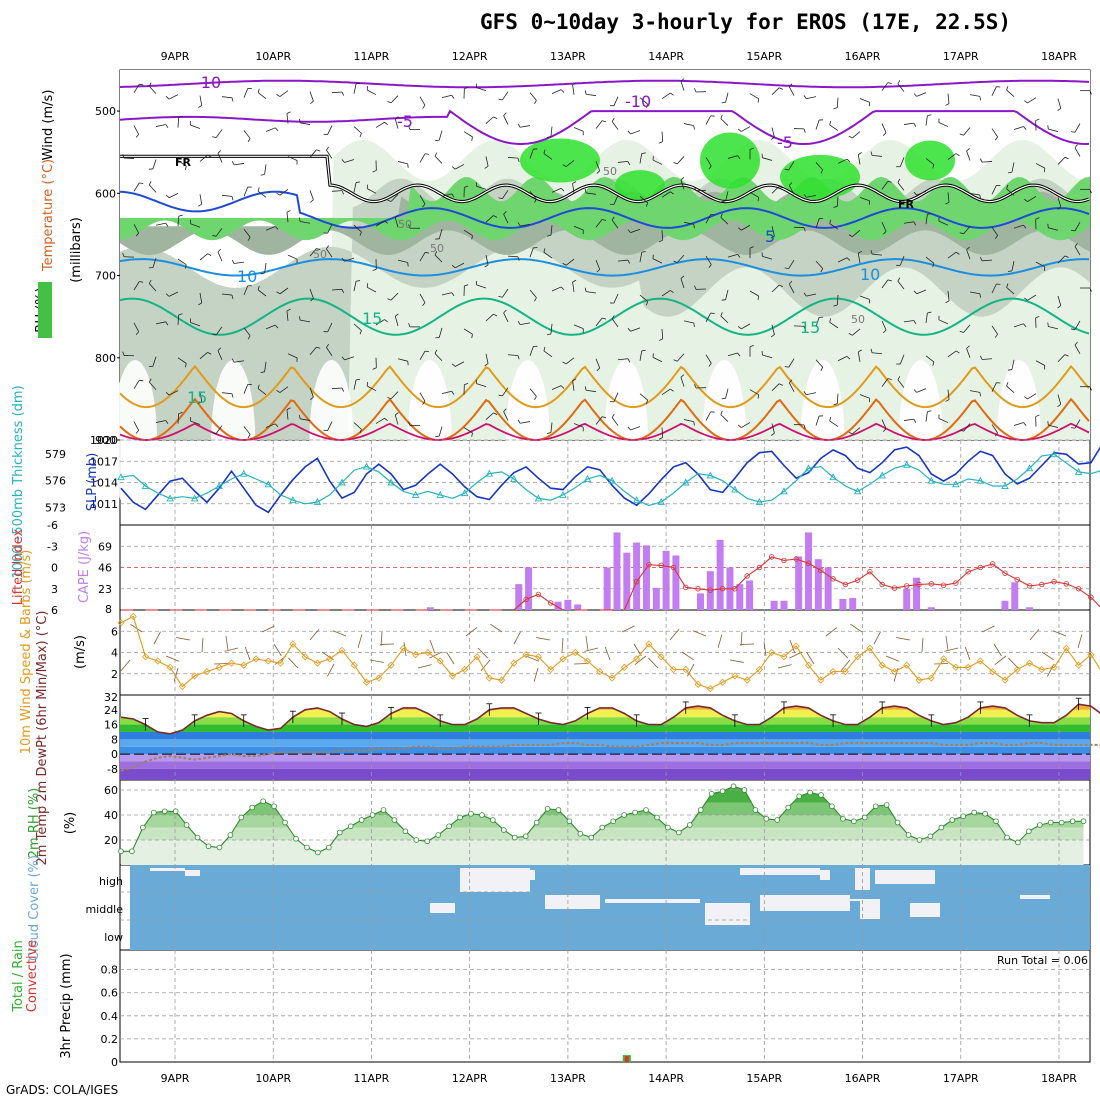 The height and width of the screenshot is (1100, 1100). What do you see at coordinates (273, 56) in the screenshot?
I see `date-label-top: 10APR` at bounding box center [273, 56].